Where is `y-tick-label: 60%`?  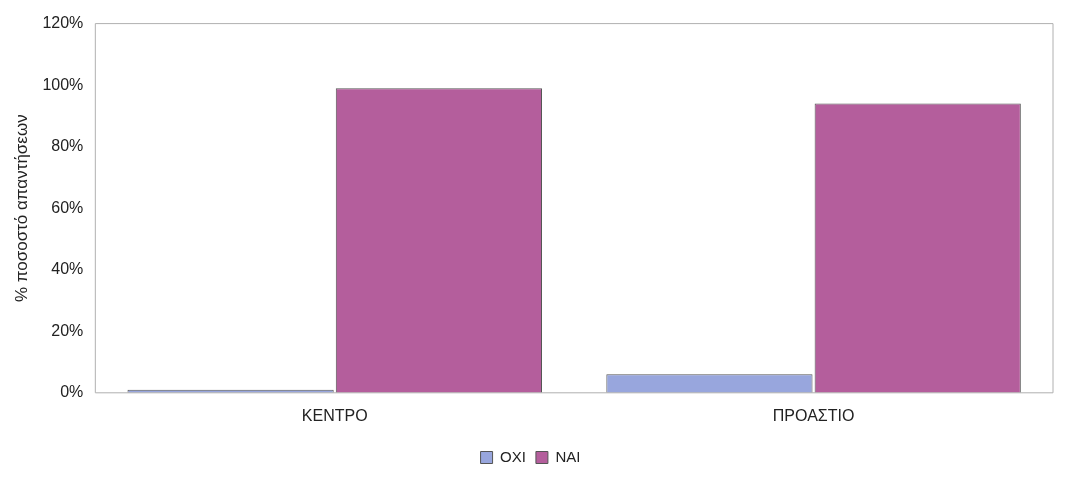
y-tick-label: 60% is located at coordinates (67, 207).